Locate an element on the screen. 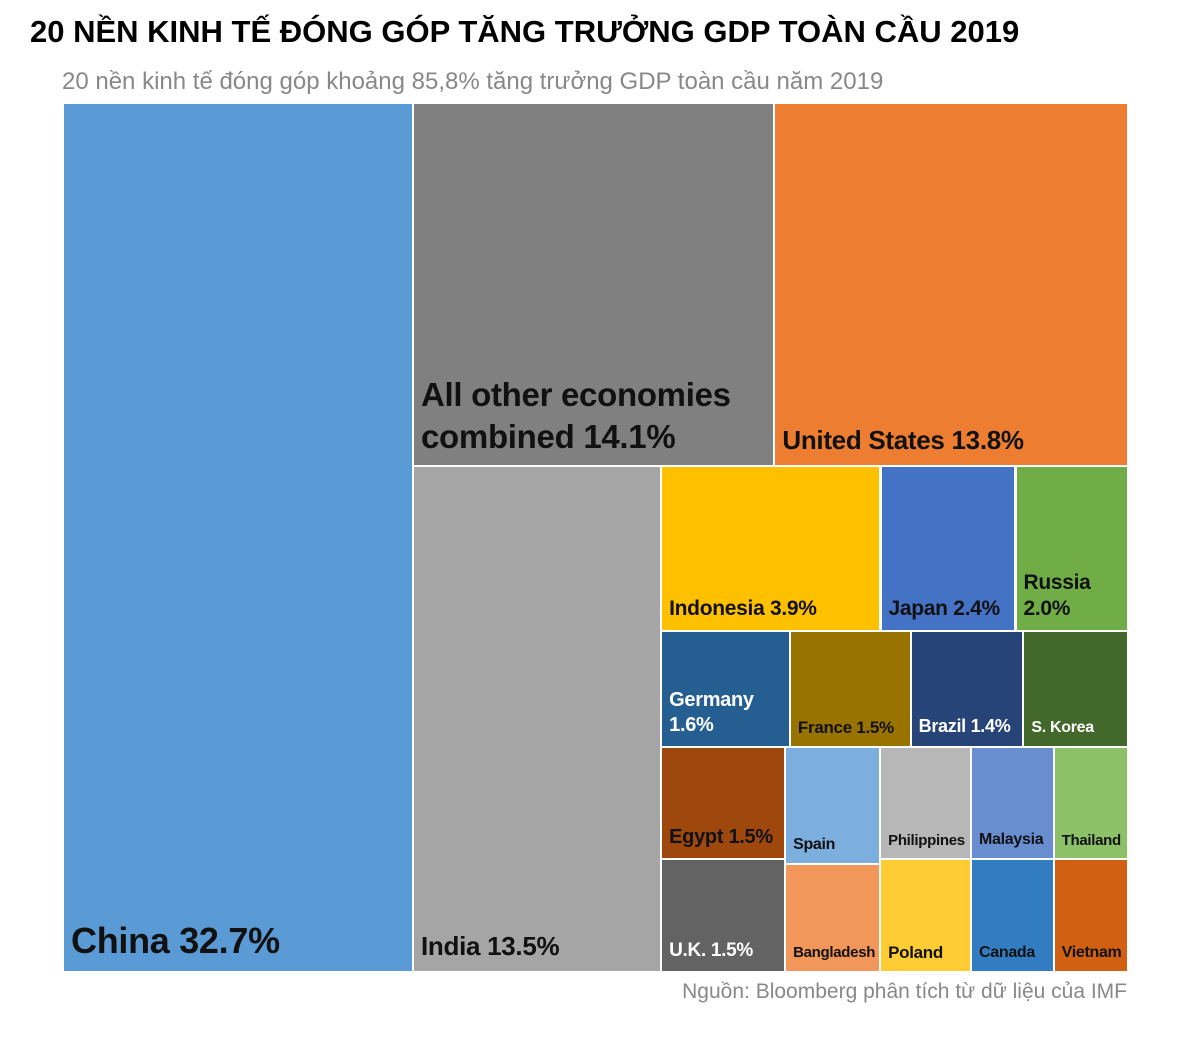  tile-label: Spain is located at coordinates (814, 845).